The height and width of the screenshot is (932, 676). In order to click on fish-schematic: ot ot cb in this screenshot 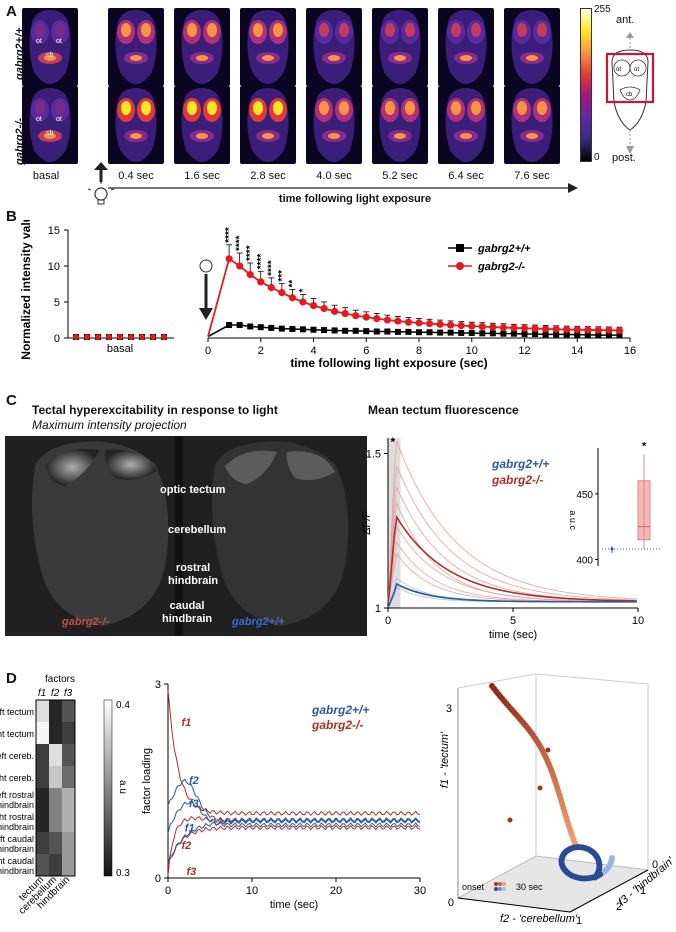, I will do `click(630, 93)`.